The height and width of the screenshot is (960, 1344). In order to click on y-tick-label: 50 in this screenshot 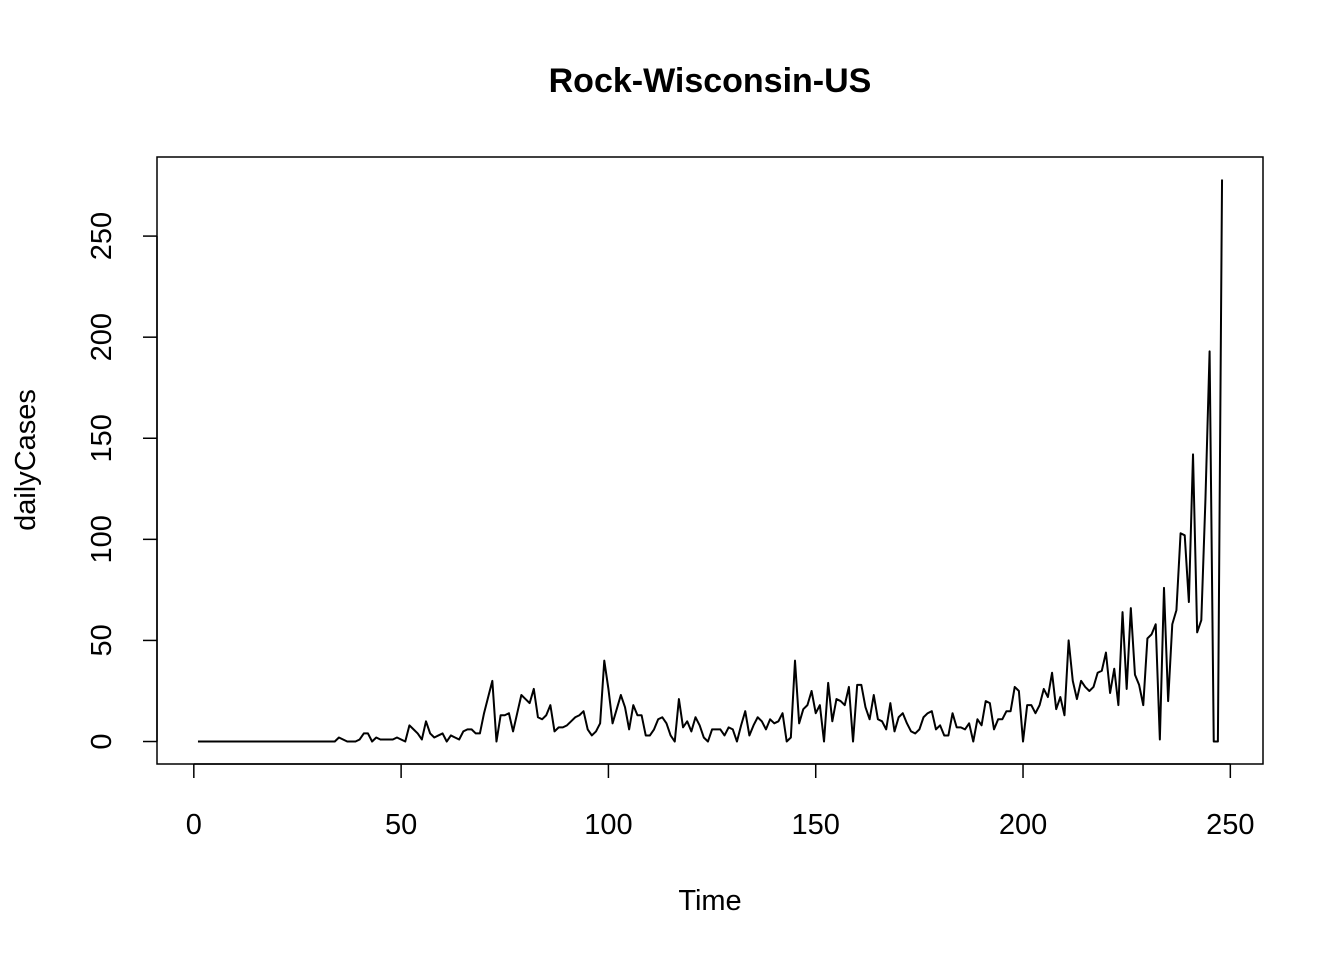, I will do `click(102, 640)`.